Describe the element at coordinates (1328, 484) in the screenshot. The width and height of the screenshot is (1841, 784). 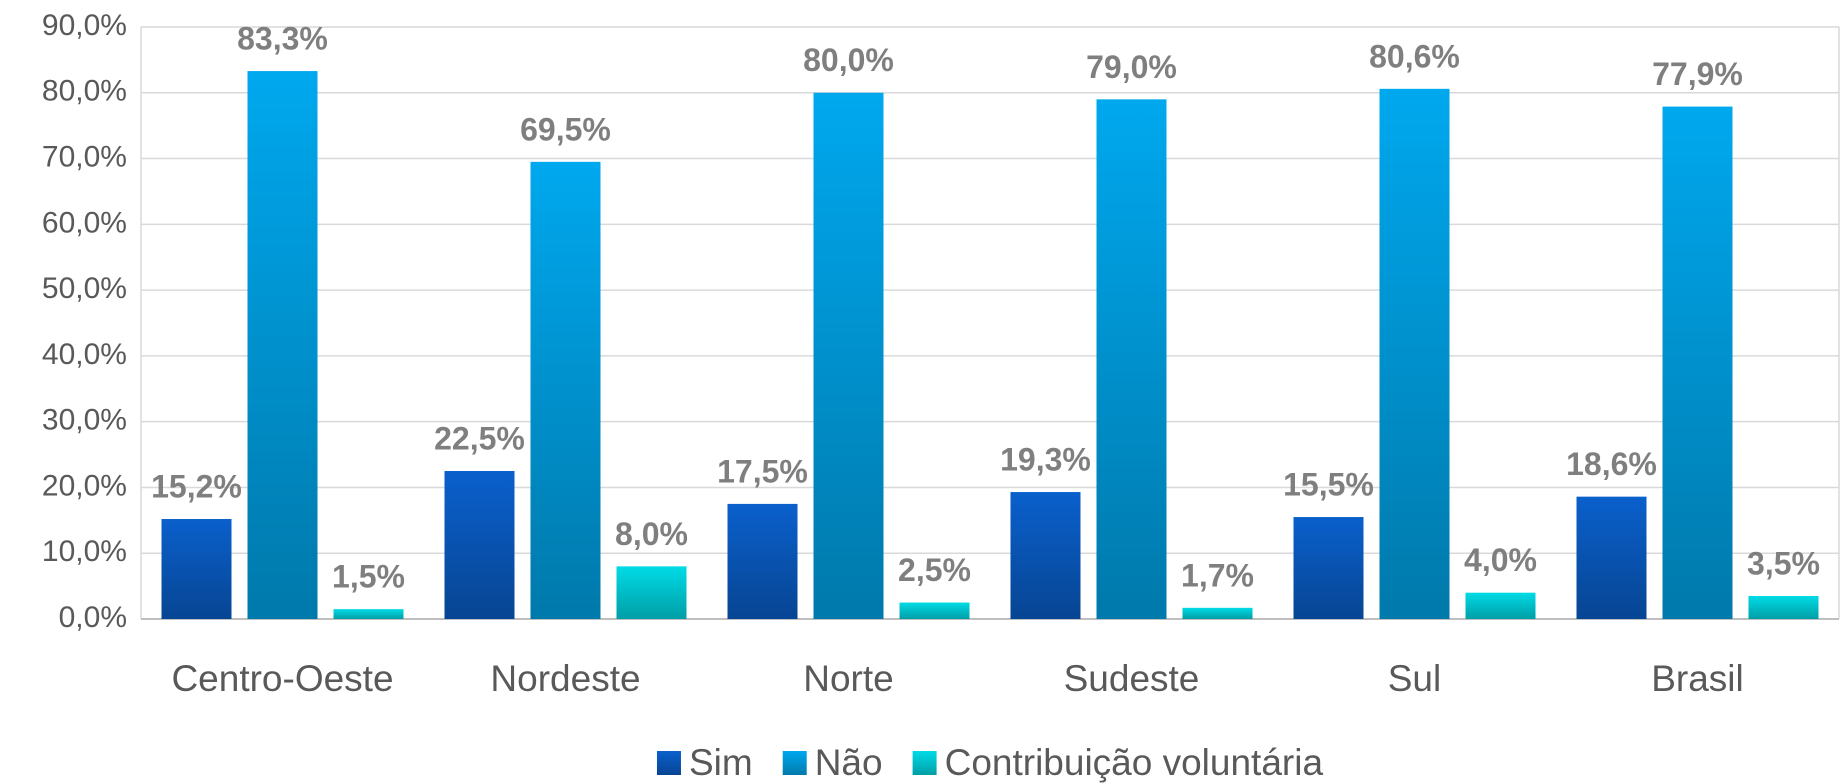
I see `value-label: 15,5%` at that location.